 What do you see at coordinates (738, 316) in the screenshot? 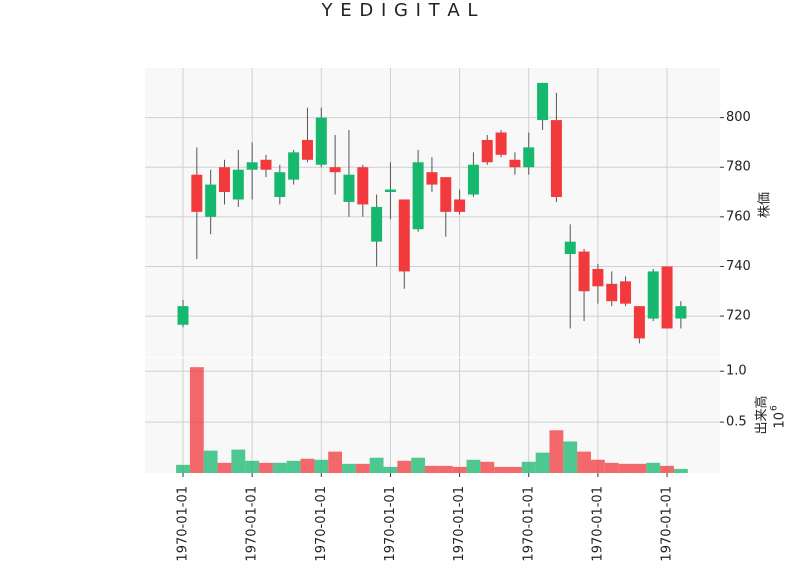
I see `y-tick-label: 720` at bounding box center [738, 316].